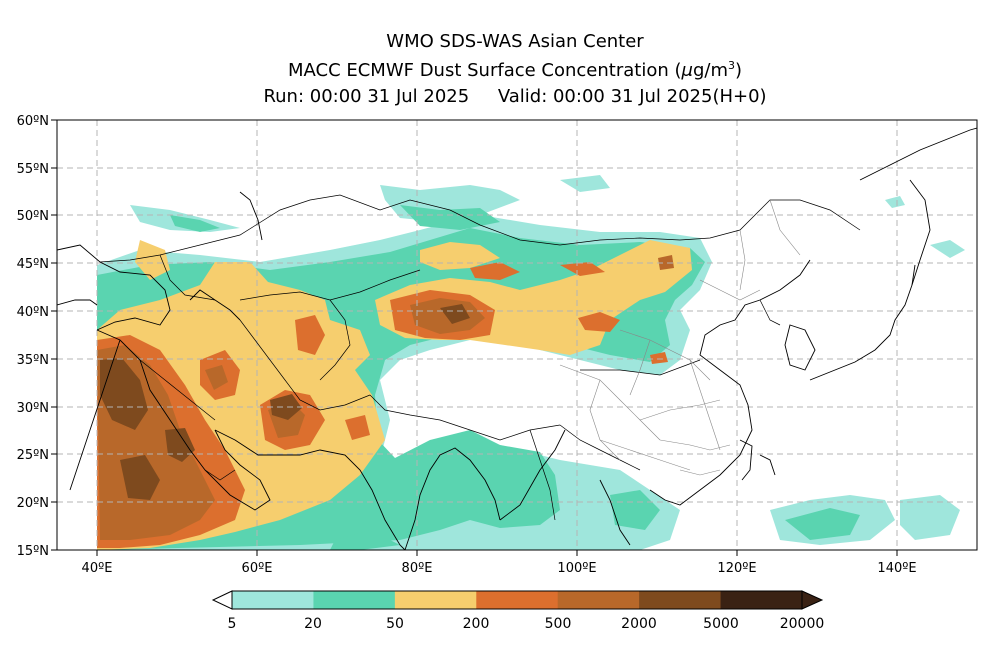 Image resolution: width=1000 pixels, height=666 pixels. I want to click on province-borders, so click(680, 337).